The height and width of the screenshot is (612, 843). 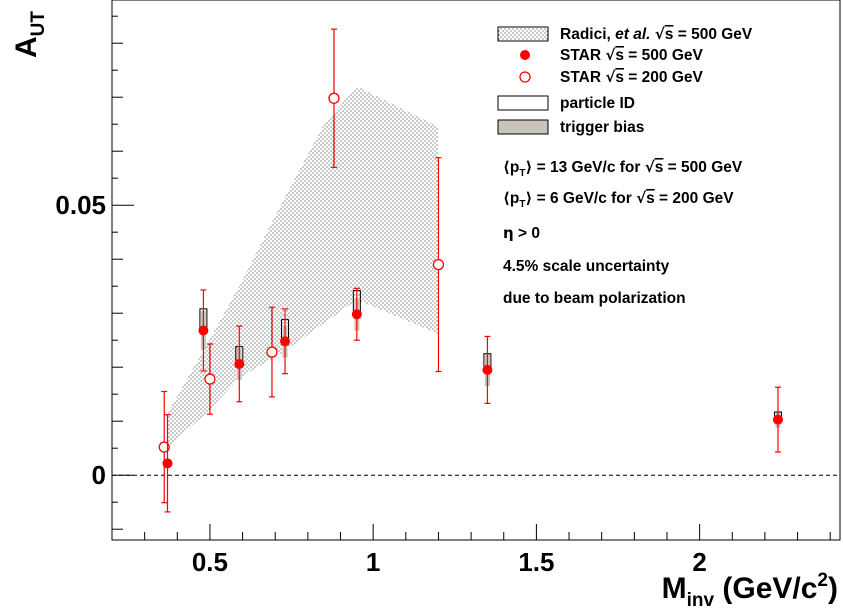 I want to click on legend-text: particle ID, so click(x=597, y=103).